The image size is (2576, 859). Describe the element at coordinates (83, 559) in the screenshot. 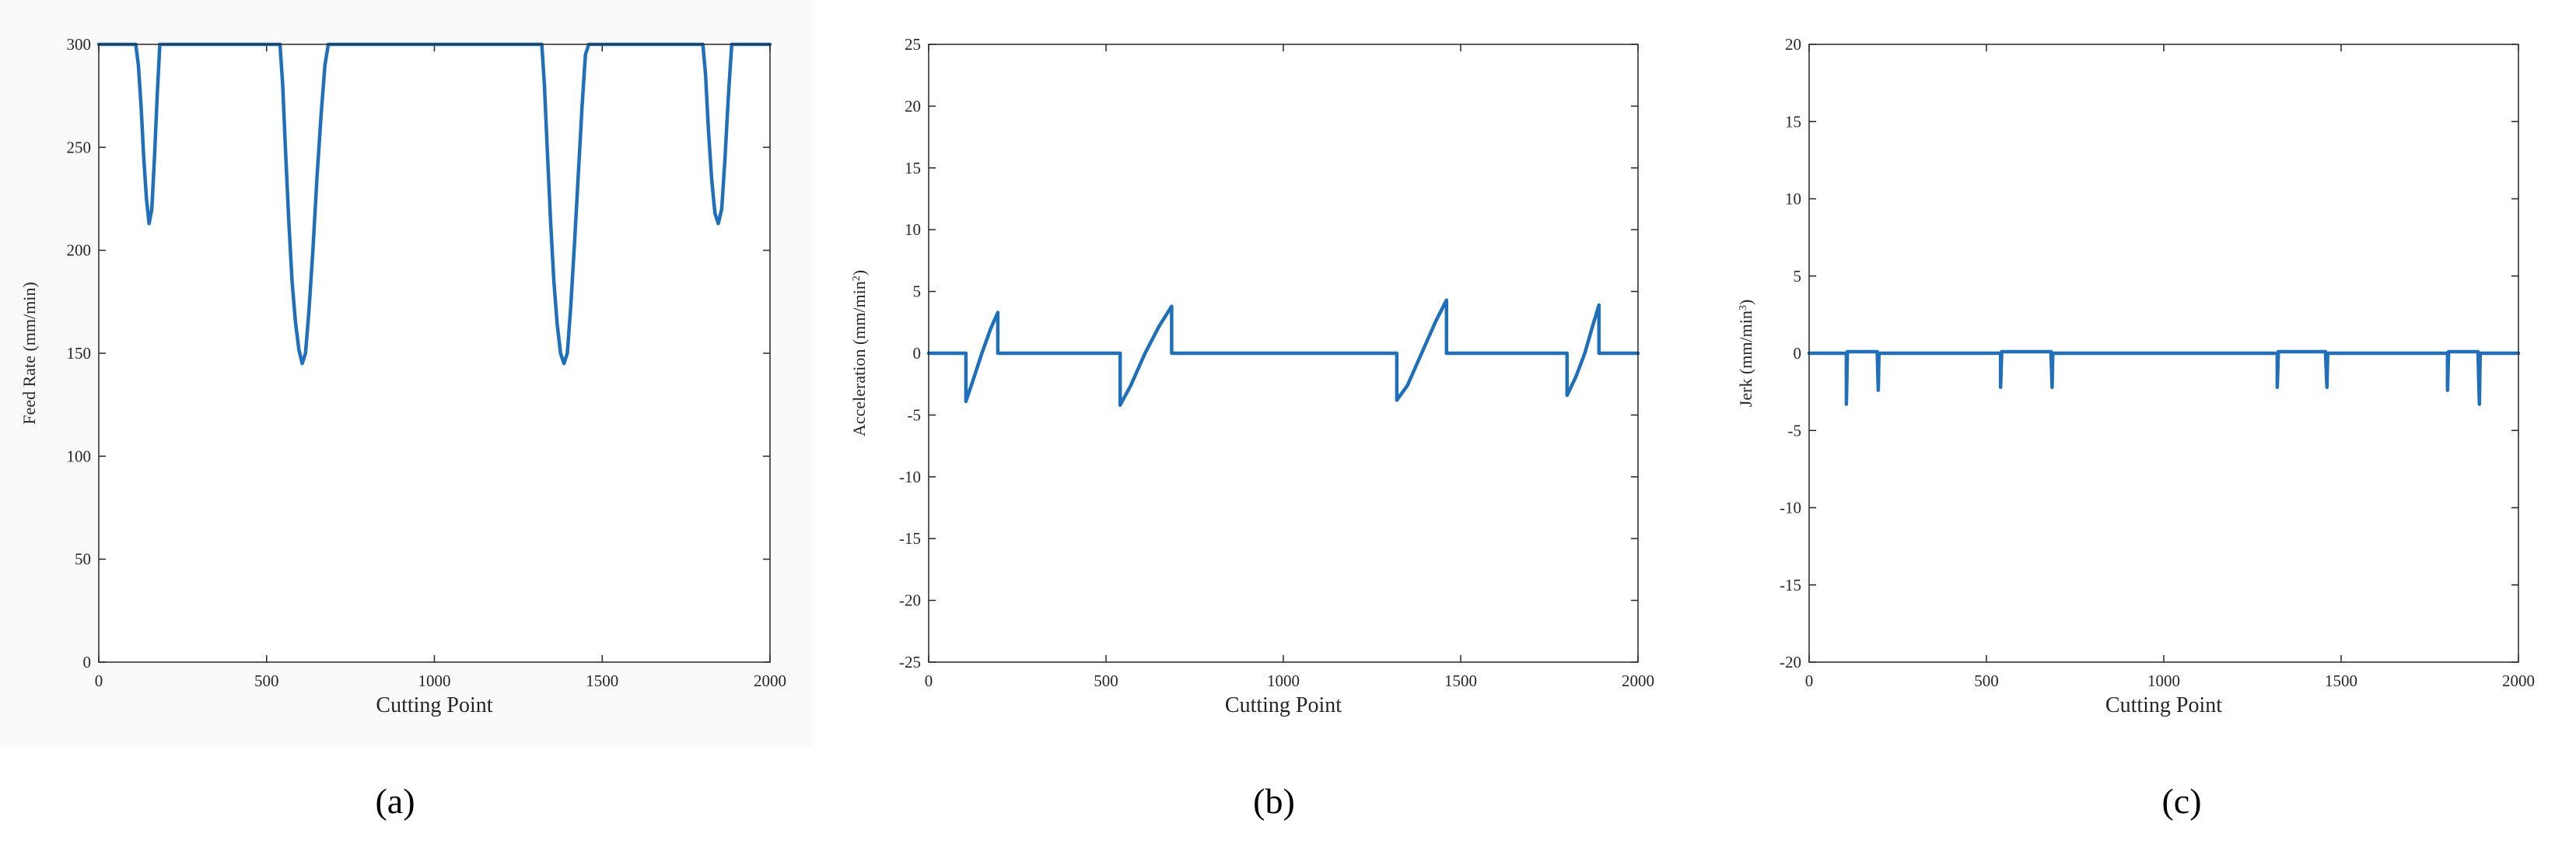

I see `y-tick-label: 50` at that location.